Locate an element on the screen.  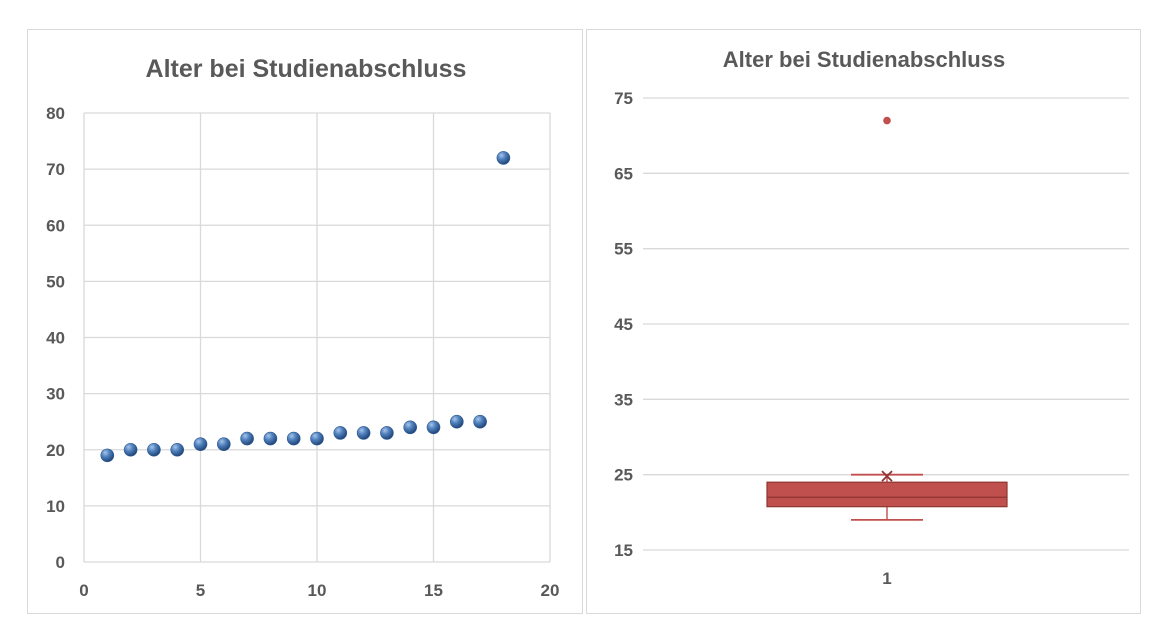
scatter-y-tick-label: 10 is located at coordinates (55, 506).